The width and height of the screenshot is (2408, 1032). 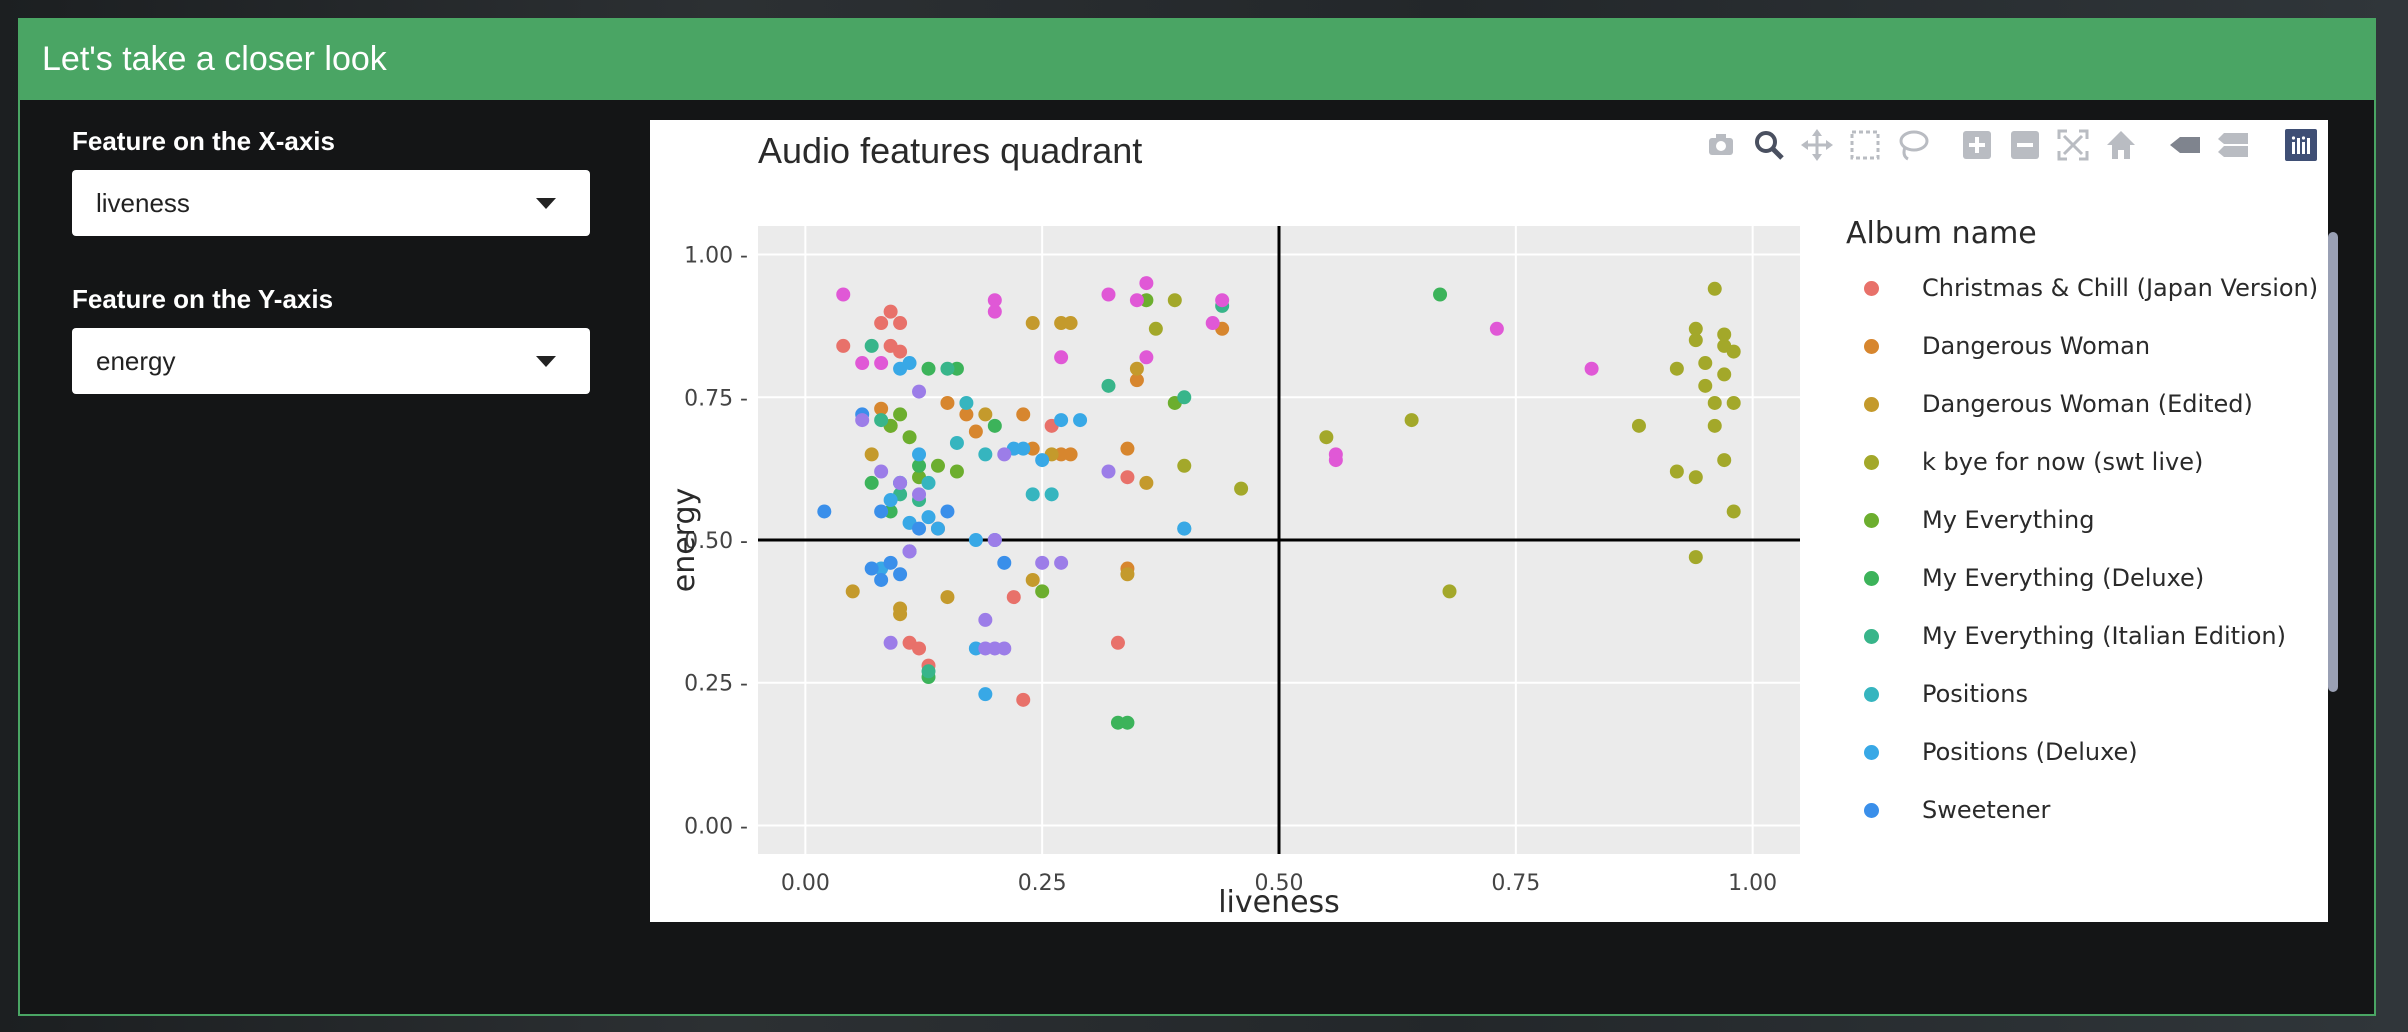 What do you see at coordinates (331, 361) in the screenshot?
I see `y-axis-select: energy` at bounding box center [331, 361].